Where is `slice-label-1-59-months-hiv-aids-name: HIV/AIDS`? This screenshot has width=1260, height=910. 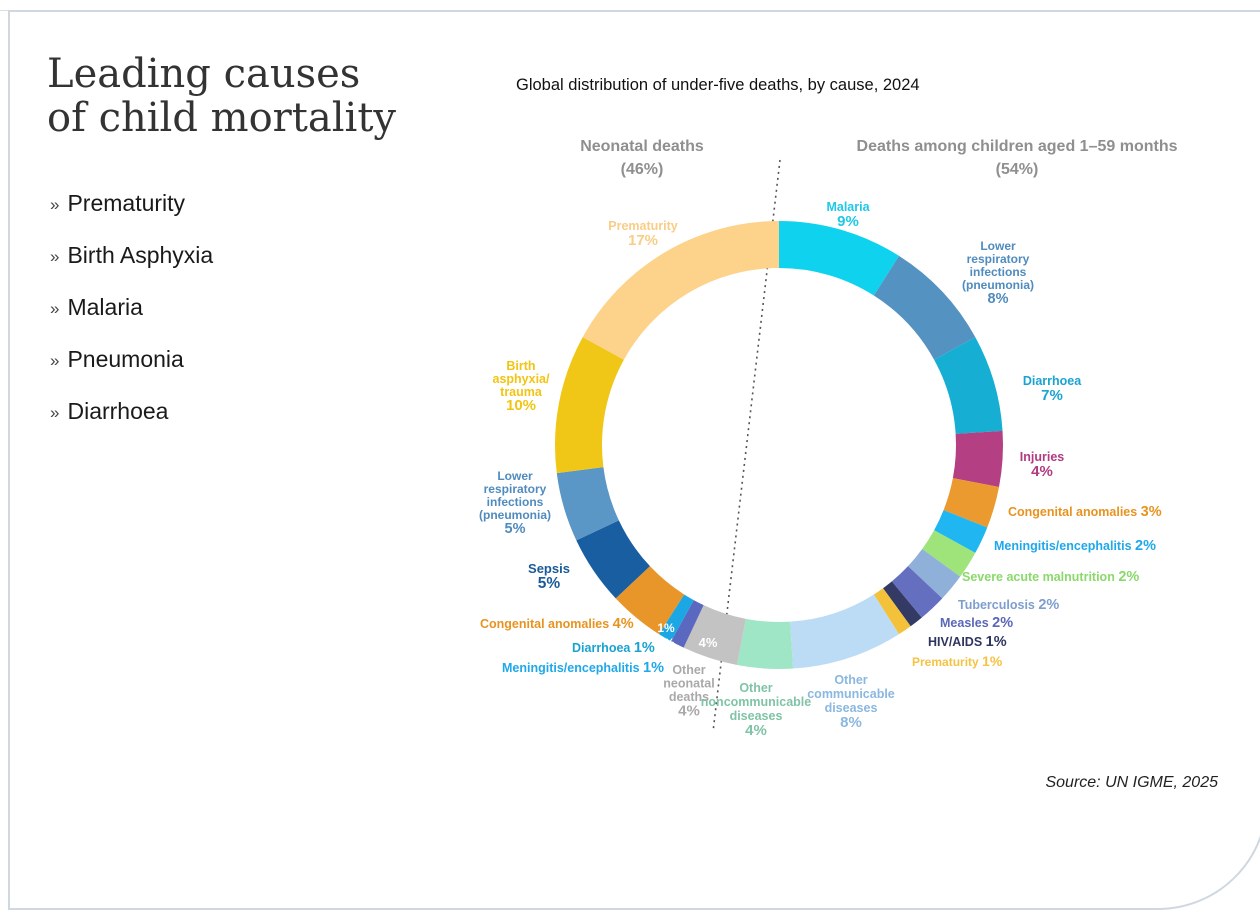
slice-label-1-59-months-hiv-aids-name: HIV/AIDS is located at coordinates (957, 642).